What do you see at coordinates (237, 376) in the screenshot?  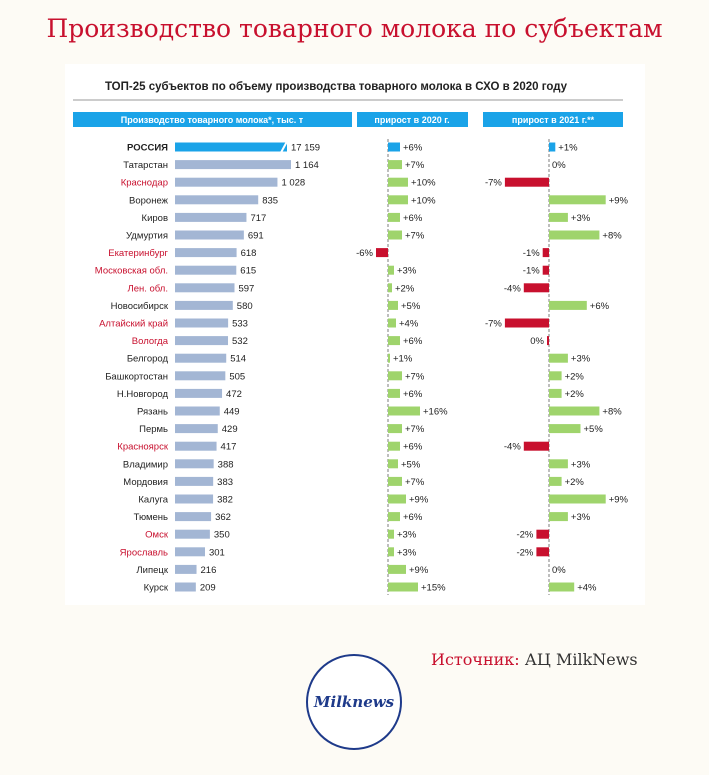 I see `production-value-label: 505` at bounding box center [237, 376].